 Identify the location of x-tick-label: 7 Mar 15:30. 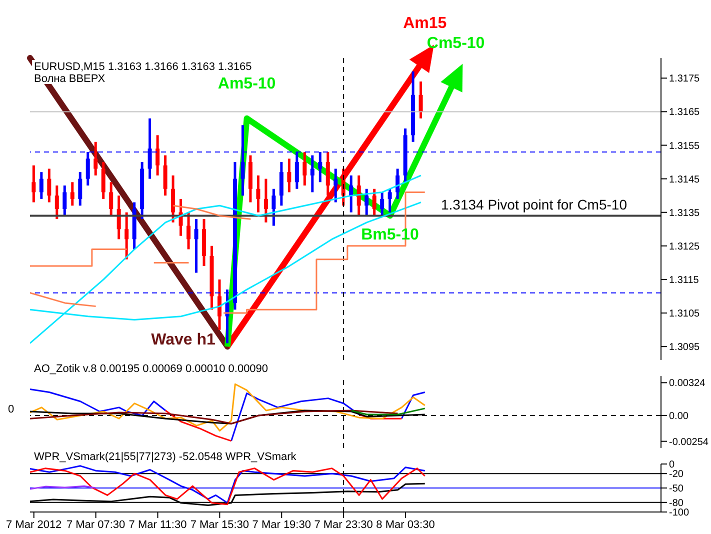
(220, 524).